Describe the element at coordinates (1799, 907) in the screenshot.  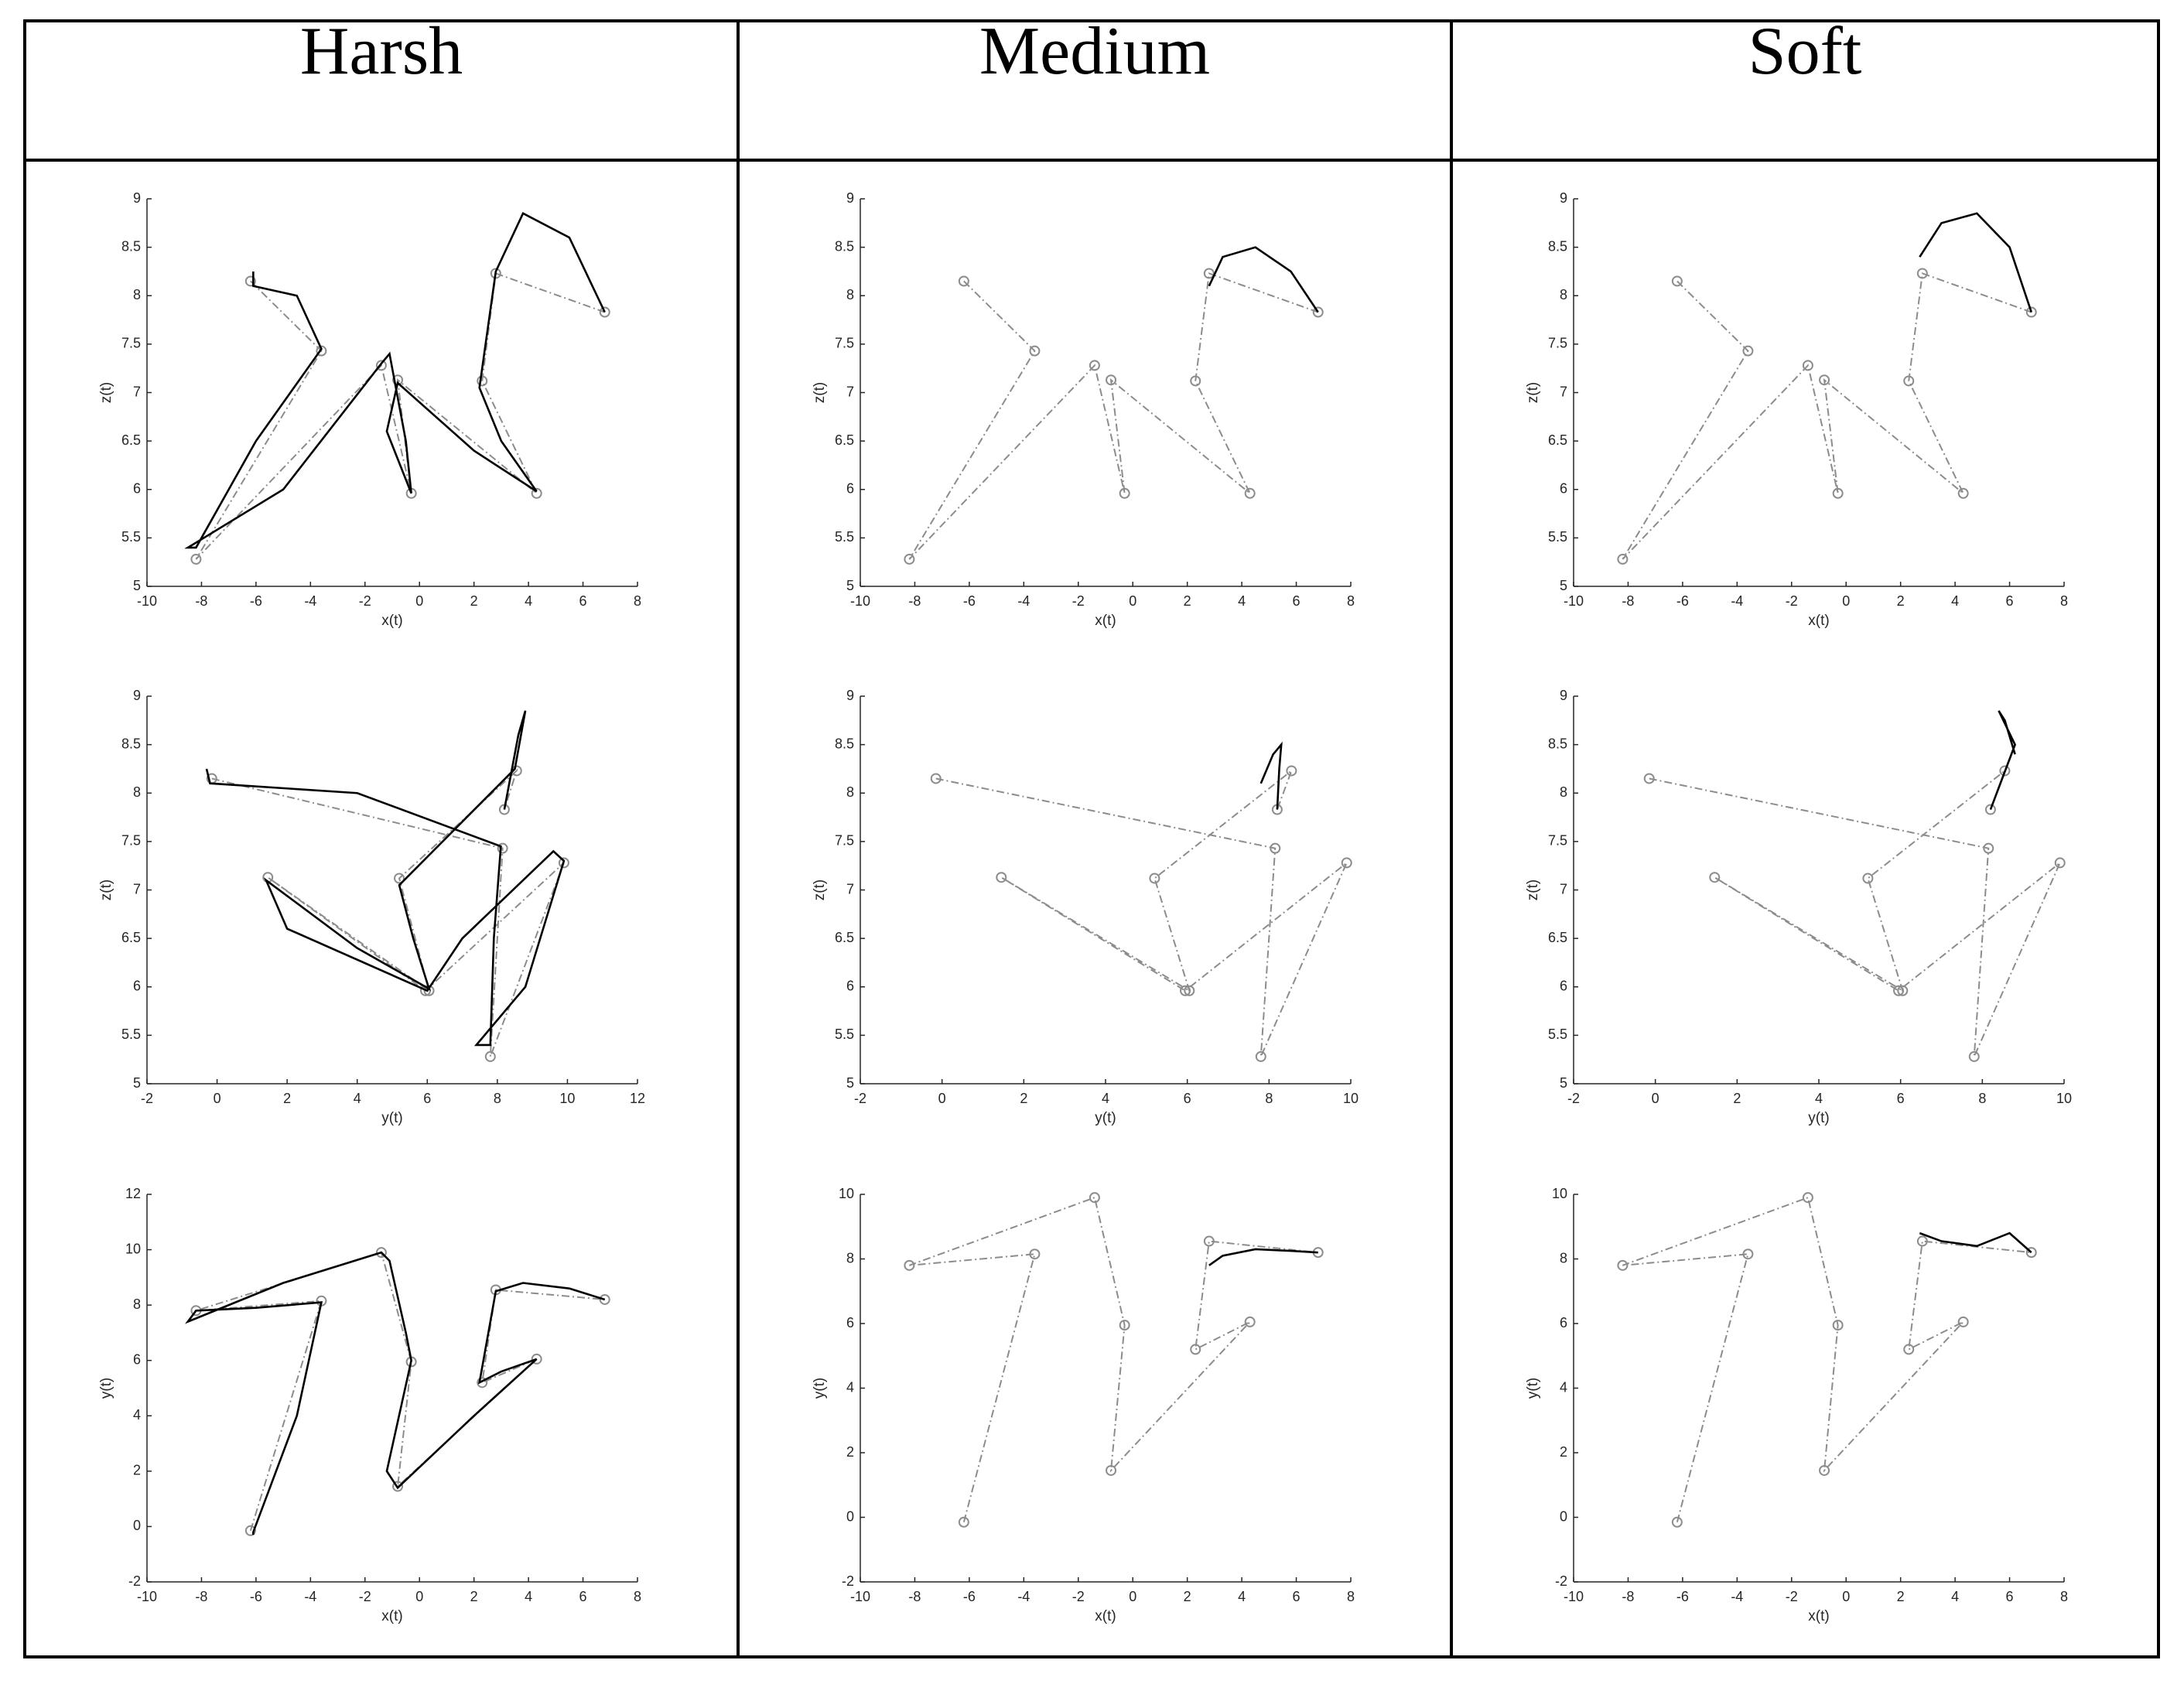
I see `chart: -2 0 2 4 6 8 10 5 5.5 6 6.5 7 7.5 8 8.5 9 y(t) z(t)` at that location.